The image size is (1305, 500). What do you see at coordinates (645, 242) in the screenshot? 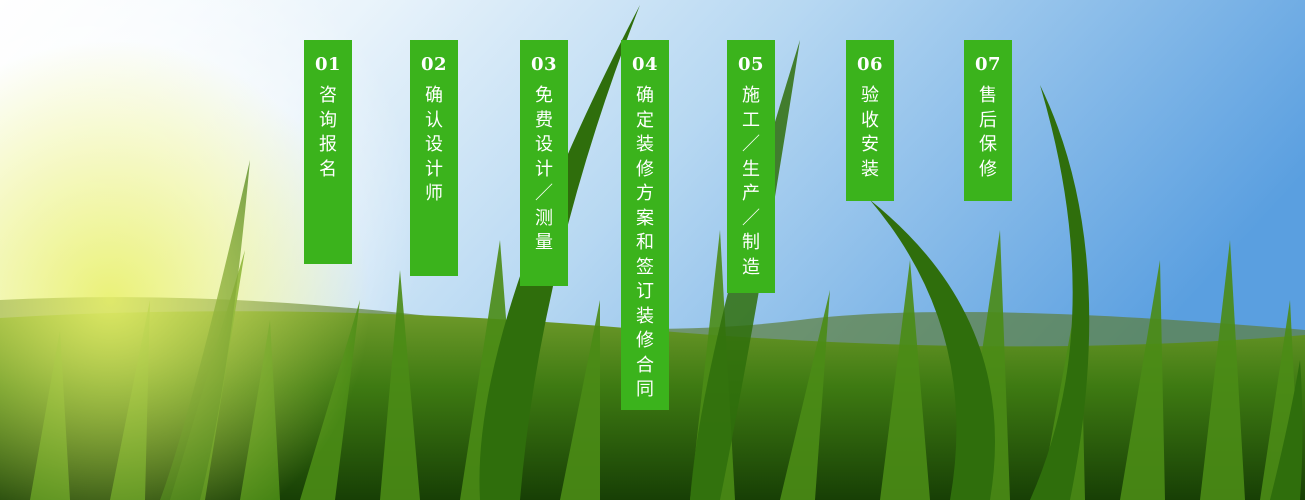
I see `step-label: 确定装修方案和签订装修合同` at bounding box center [645, 242].